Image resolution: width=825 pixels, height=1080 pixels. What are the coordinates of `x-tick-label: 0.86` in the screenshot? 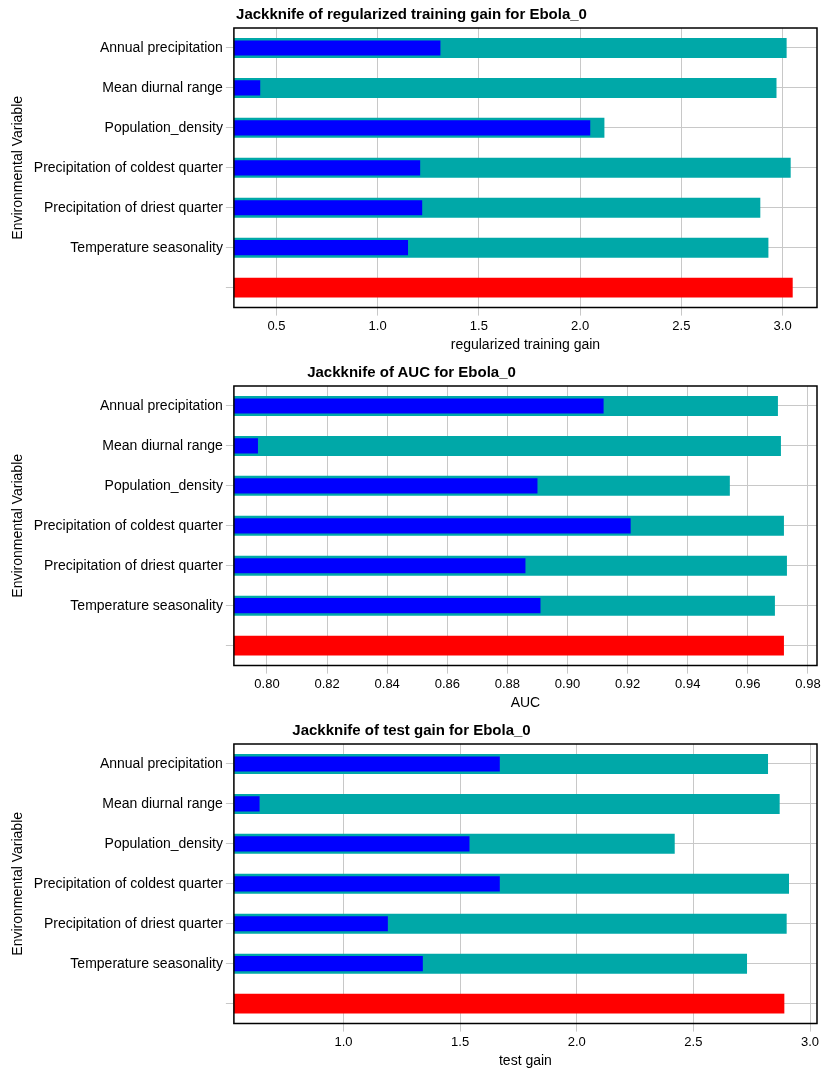 It's located at (447, 683).